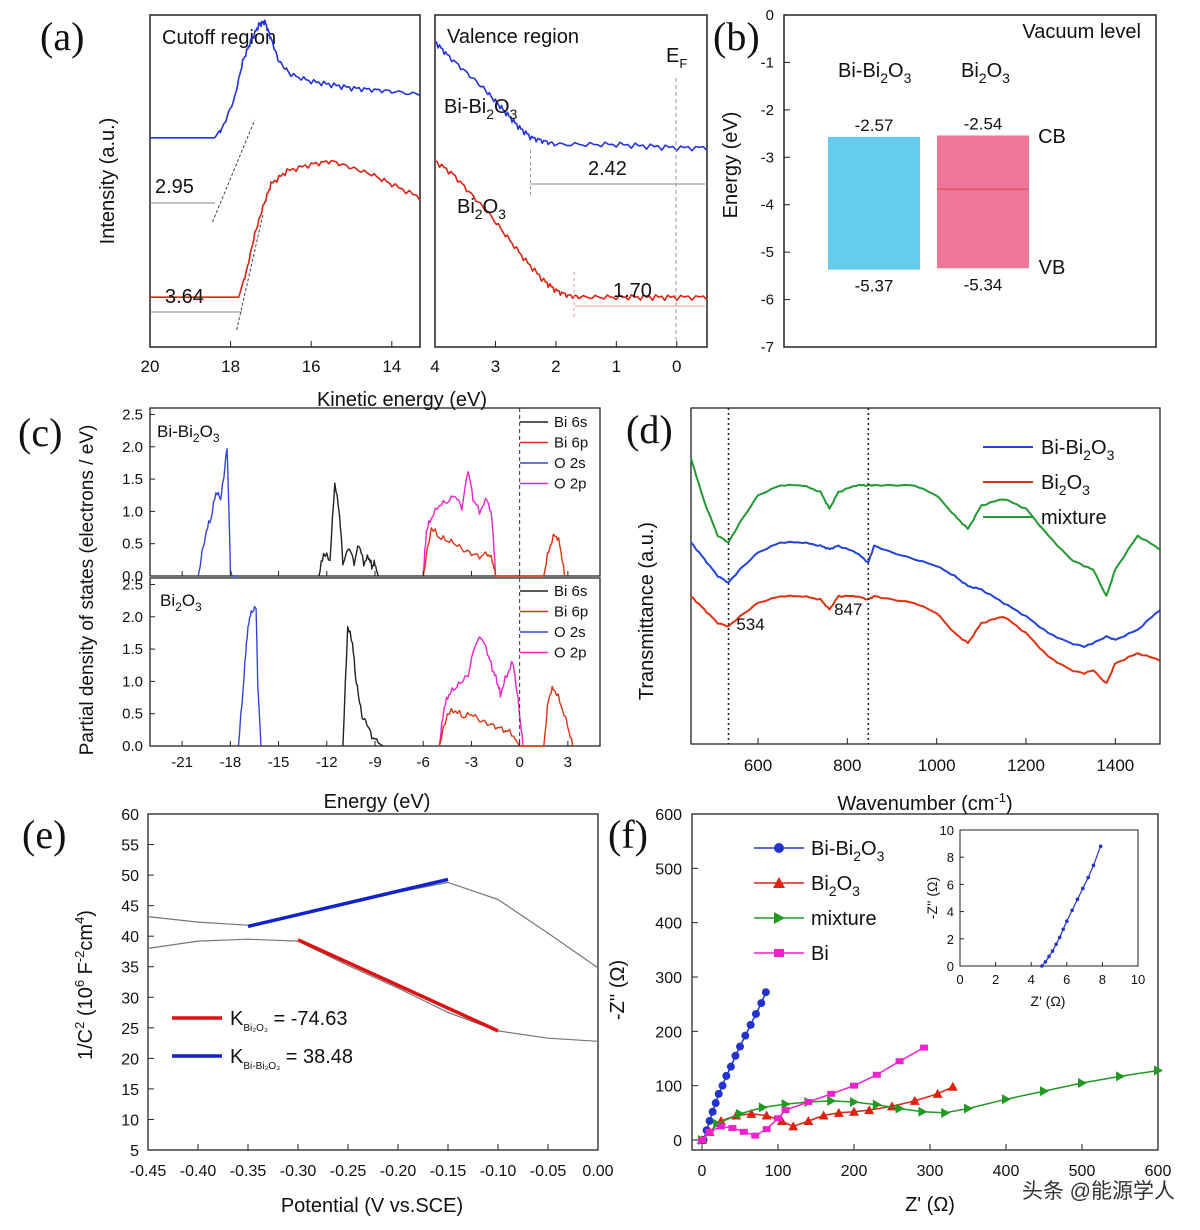 This screenshot has height=1230, width=1200. What do you see at coordinates (983, 123) in the screenshot?
I see `band-cb-value: -2.54` at bounding box center [983, 123].